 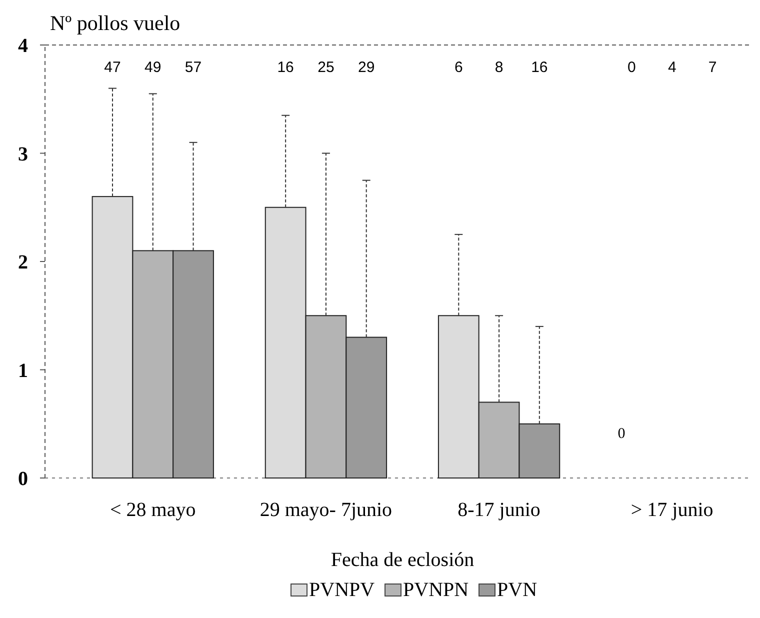 I want to click on x-tick-label: 8-17 junio, so click(x=499, y=510).